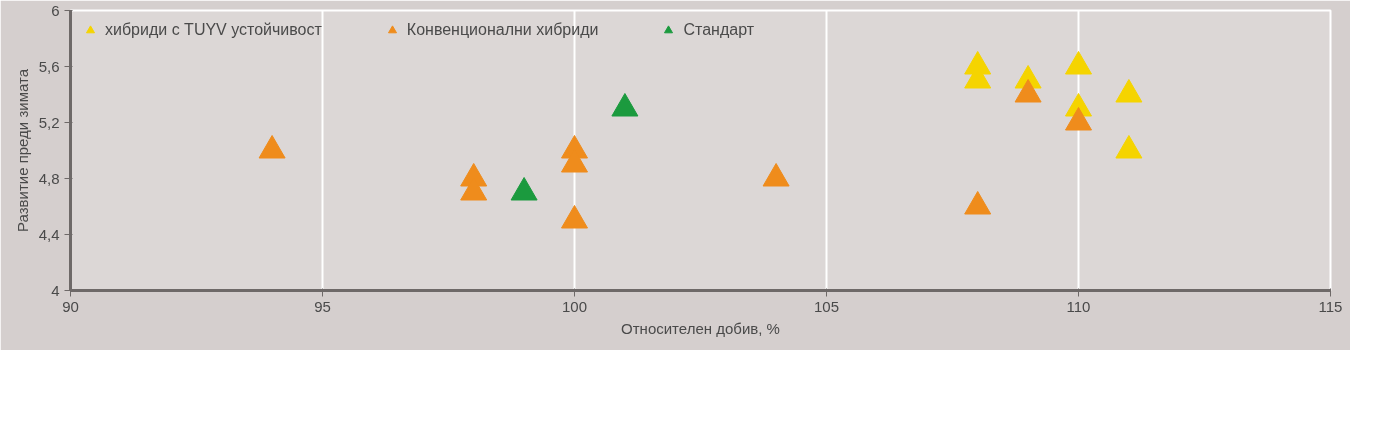 The width and height of the screenshot is (1391, 421). What do you see at coordinates (49, 178) in the screenshot?
I see `y-tick-label: 4,8` at bounding box center [49, 178].